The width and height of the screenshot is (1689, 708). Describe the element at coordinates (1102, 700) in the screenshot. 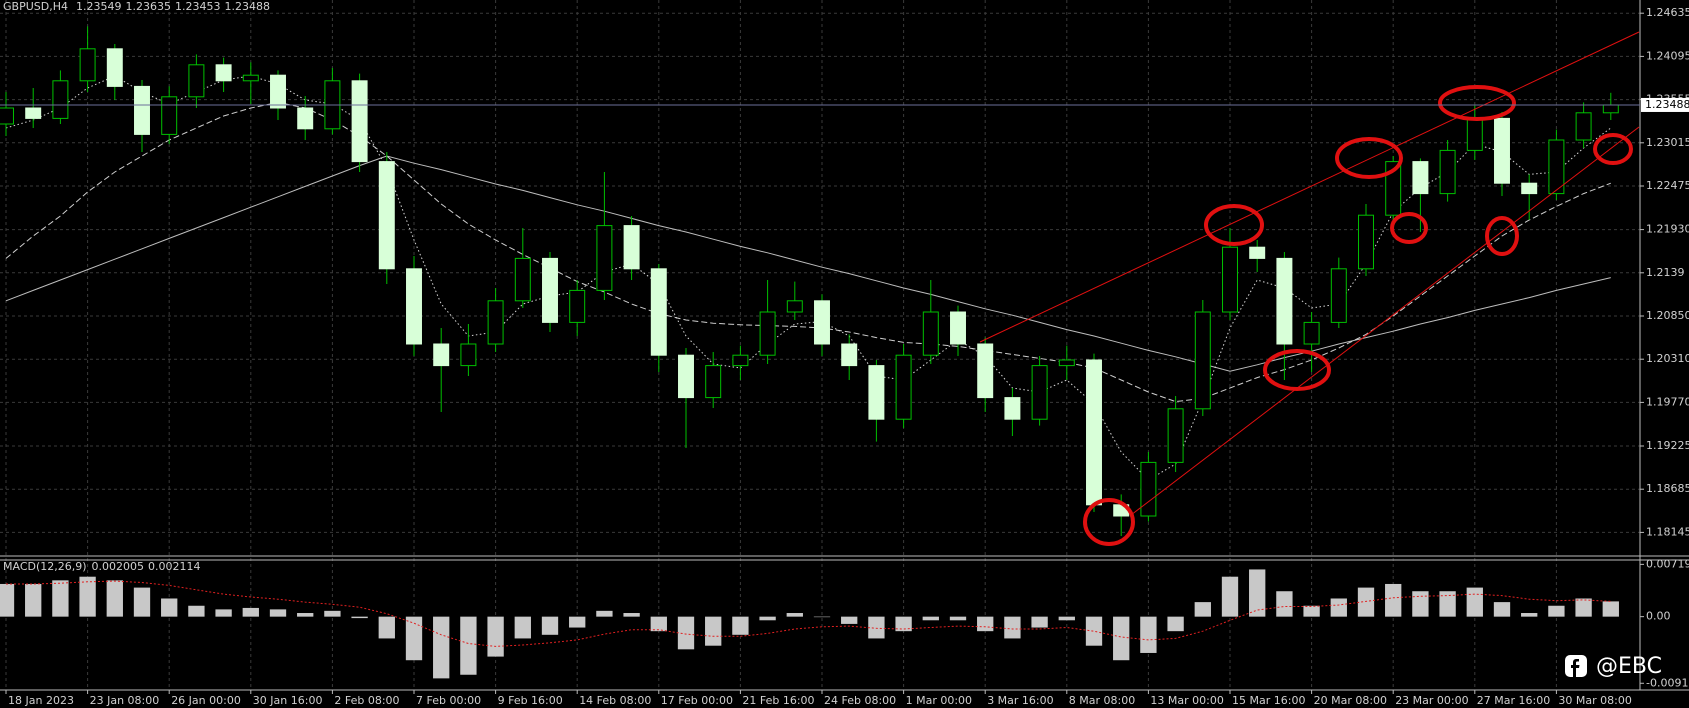

I see `x-tick-label: 8 Mar 08:00` at that location.